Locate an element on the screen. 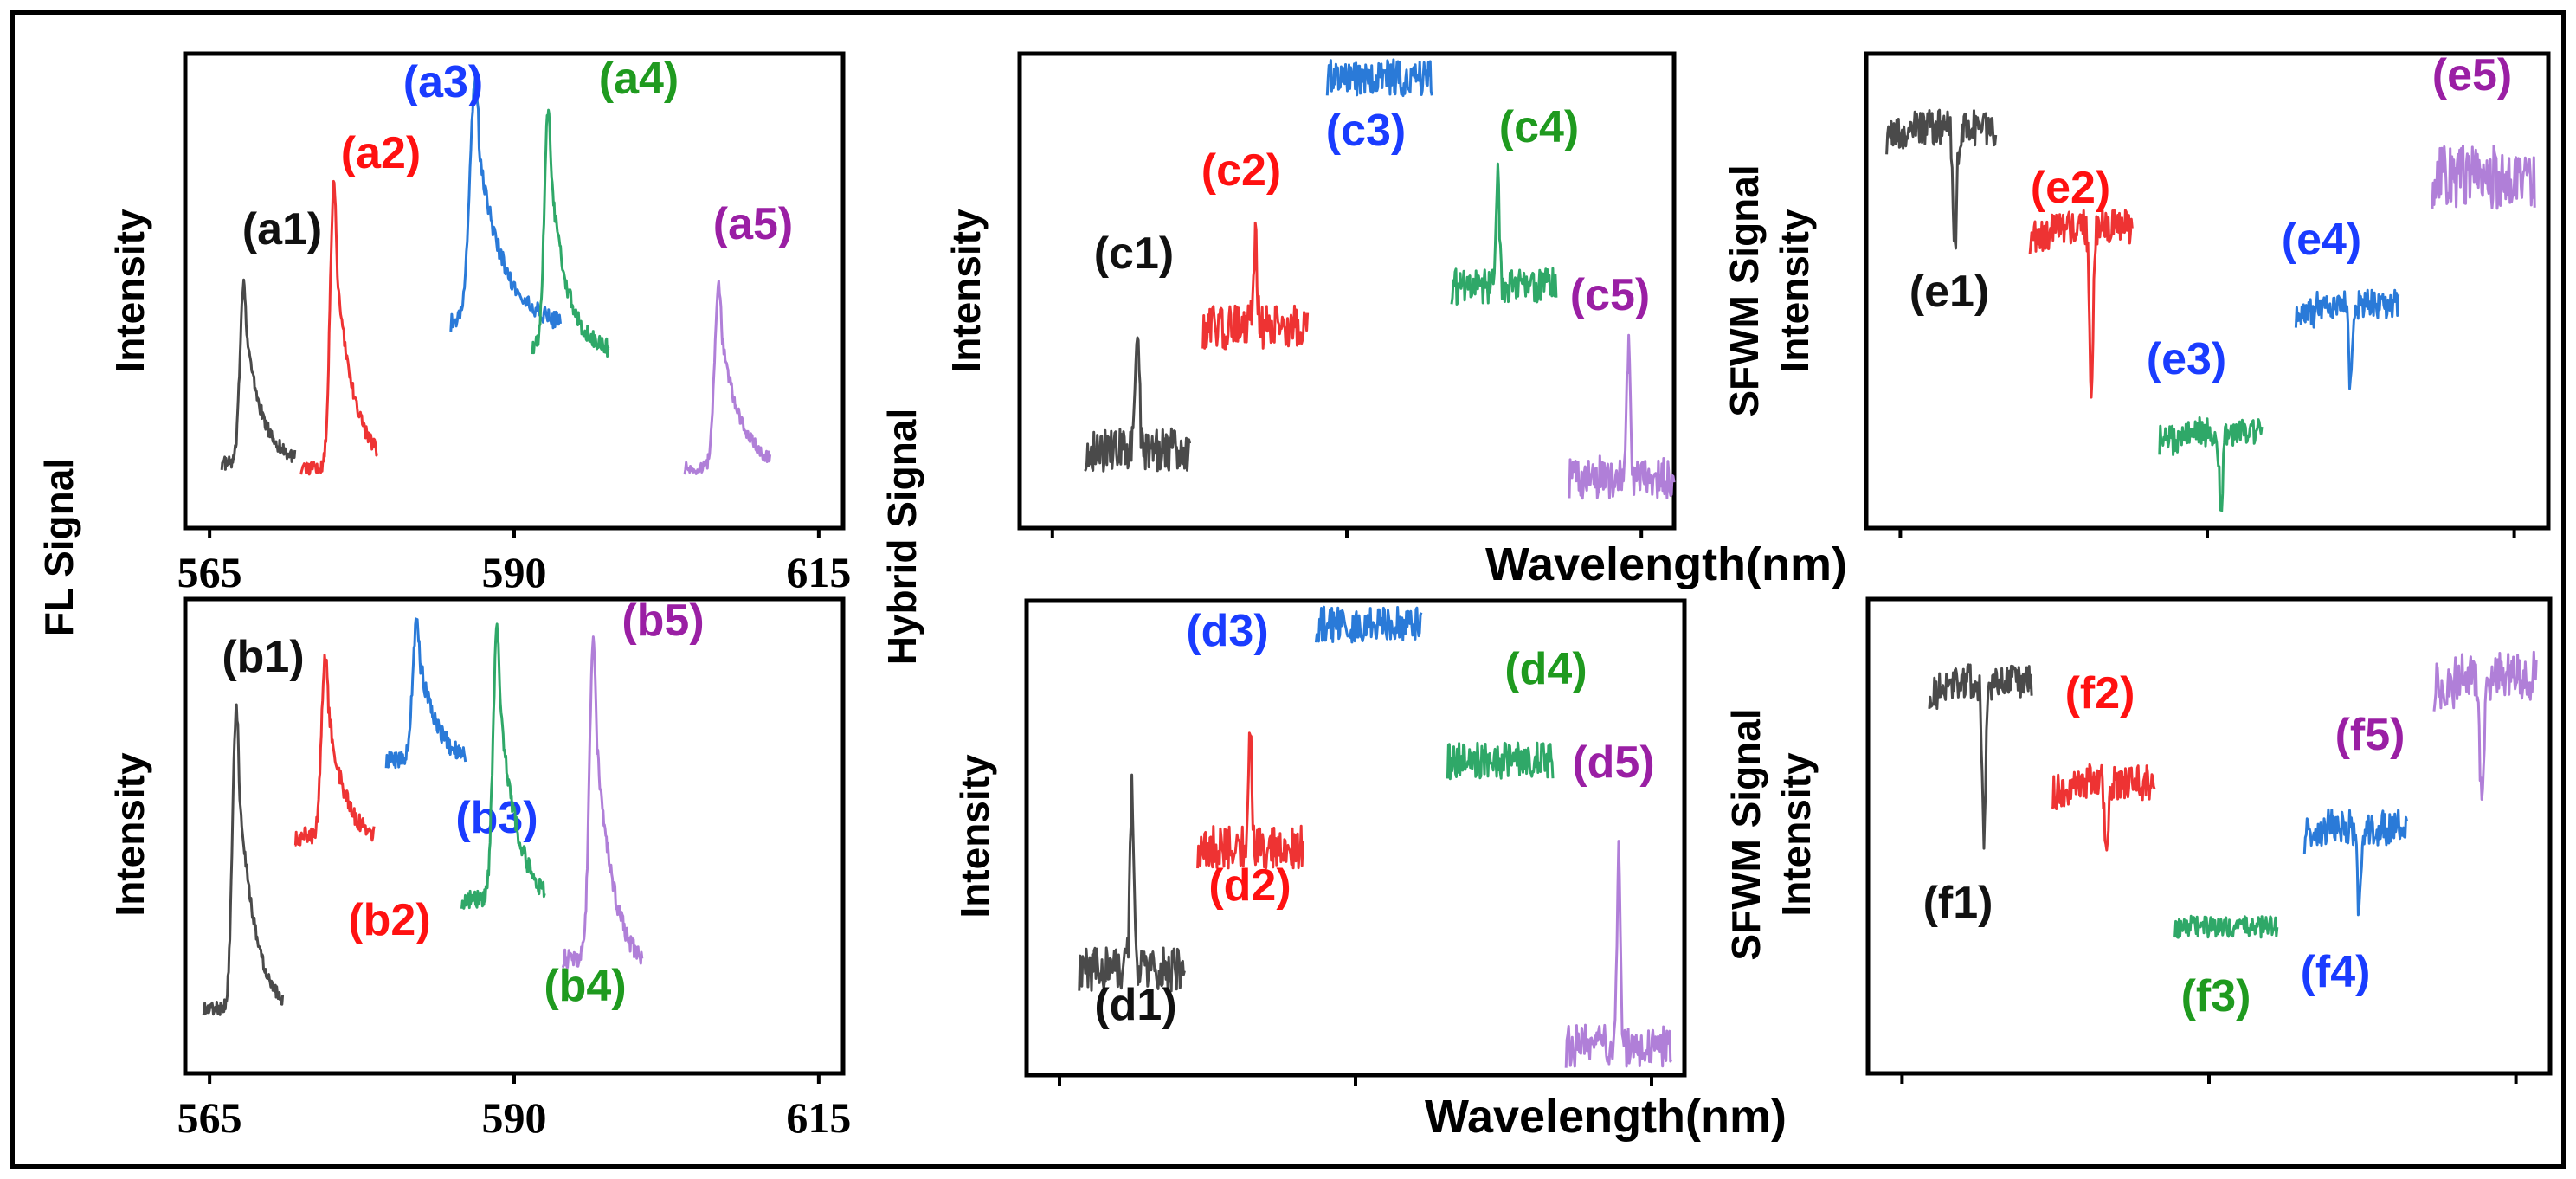 This screenshot has height=1179, width=2576. series-label-f5: (f5) is located at coordinates (2370, 735).